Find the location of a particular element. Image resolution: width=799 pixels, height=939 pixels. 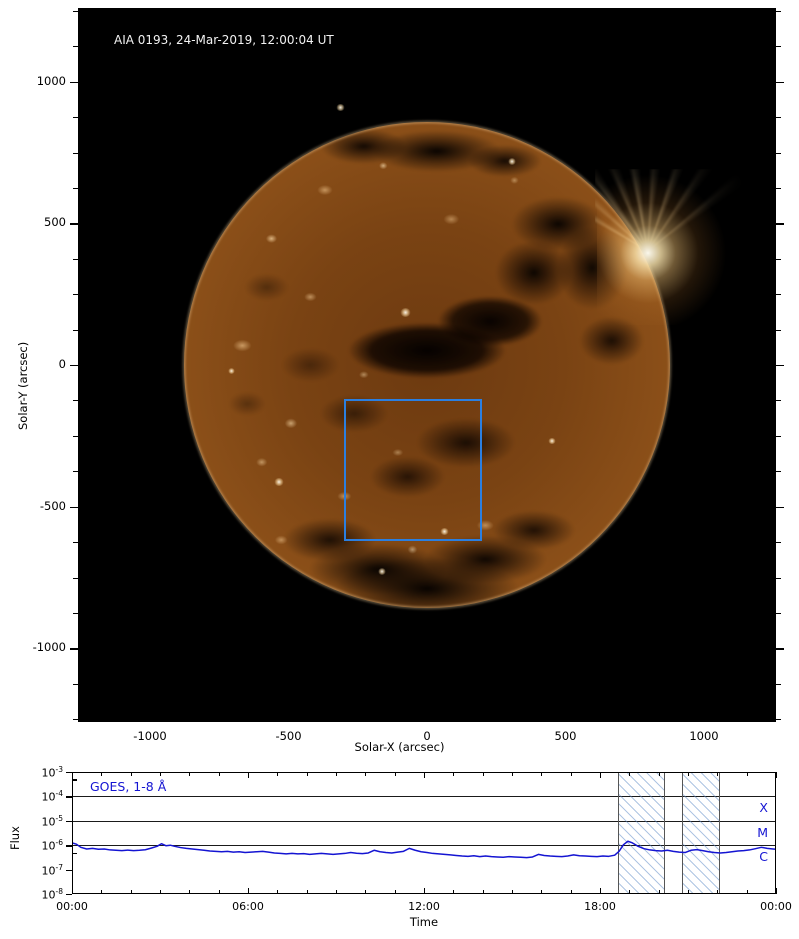

goes-xaxis-label: Time is located at coordinates (424, 922).